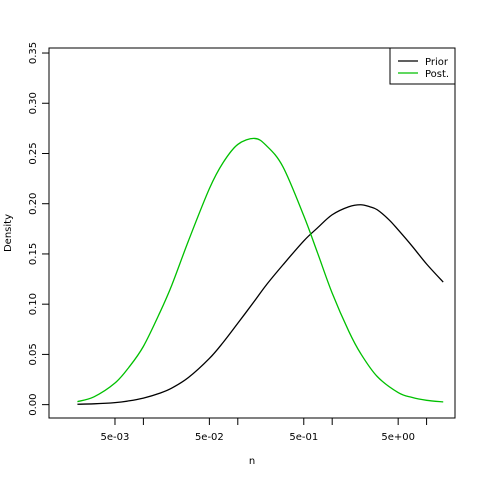 This screenshot has width=480, height=480. I want to click on y-axis-label: Density, so click(8, 233).